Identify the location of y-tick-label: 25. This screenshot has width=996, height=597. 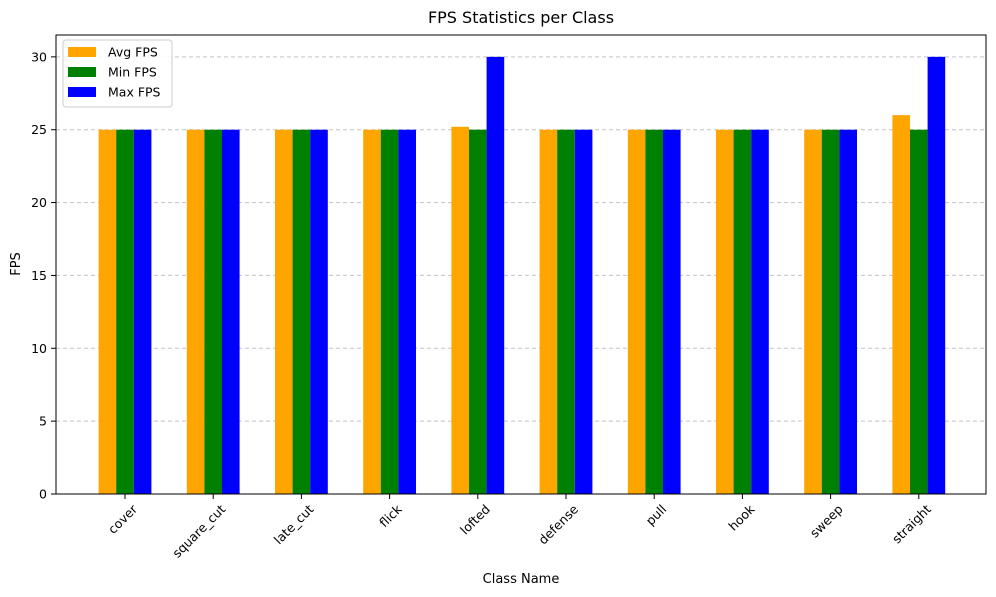
(39, 129).